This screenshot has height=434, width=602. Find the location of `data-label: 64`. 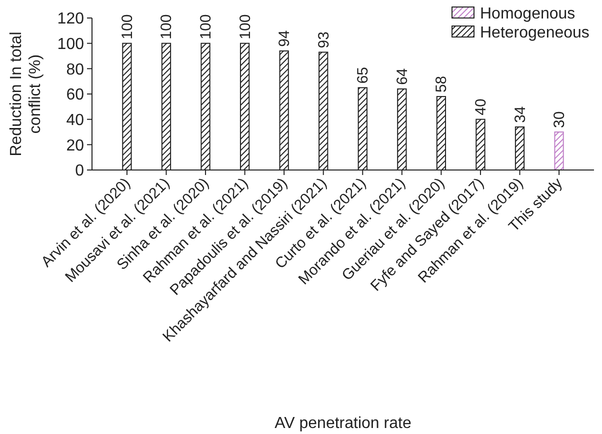

data-label: 64 is located at coordinates (402, 76).